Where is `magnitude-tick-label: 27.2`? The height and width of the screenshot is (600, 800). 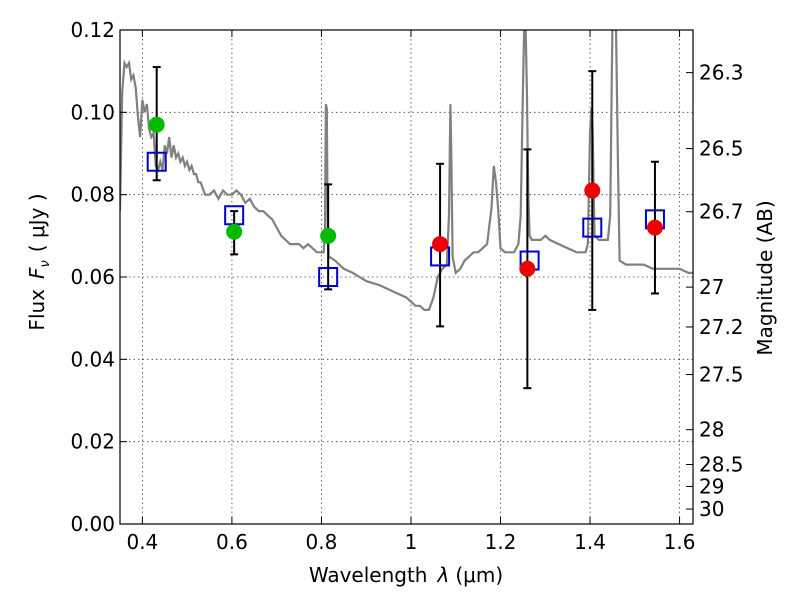
magnitude-tick-label: 27.2 is located at coordinates (721, 327).